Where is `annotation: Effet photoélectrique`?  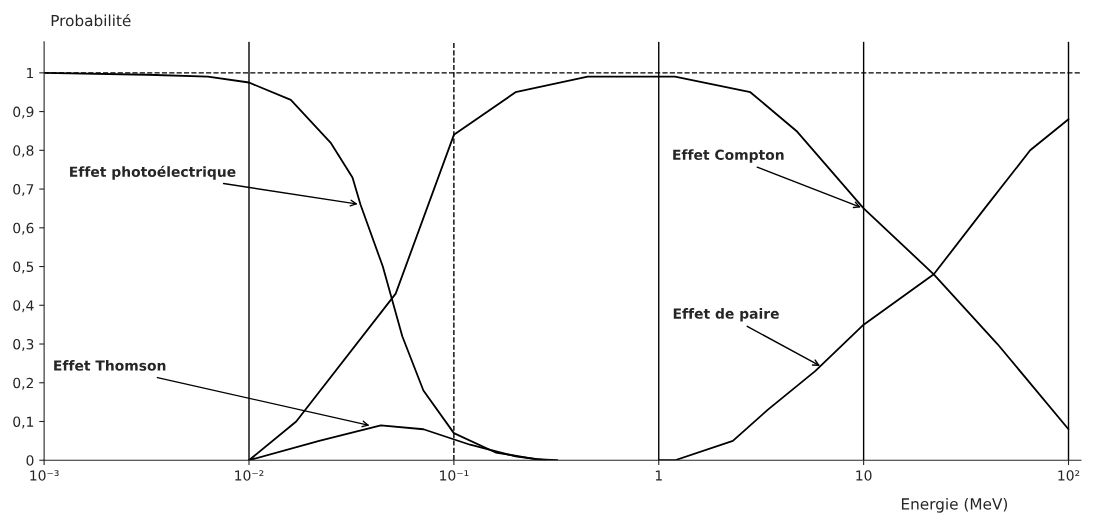
annotation: Effet photoélectrique is located at coordinates (153, 172).